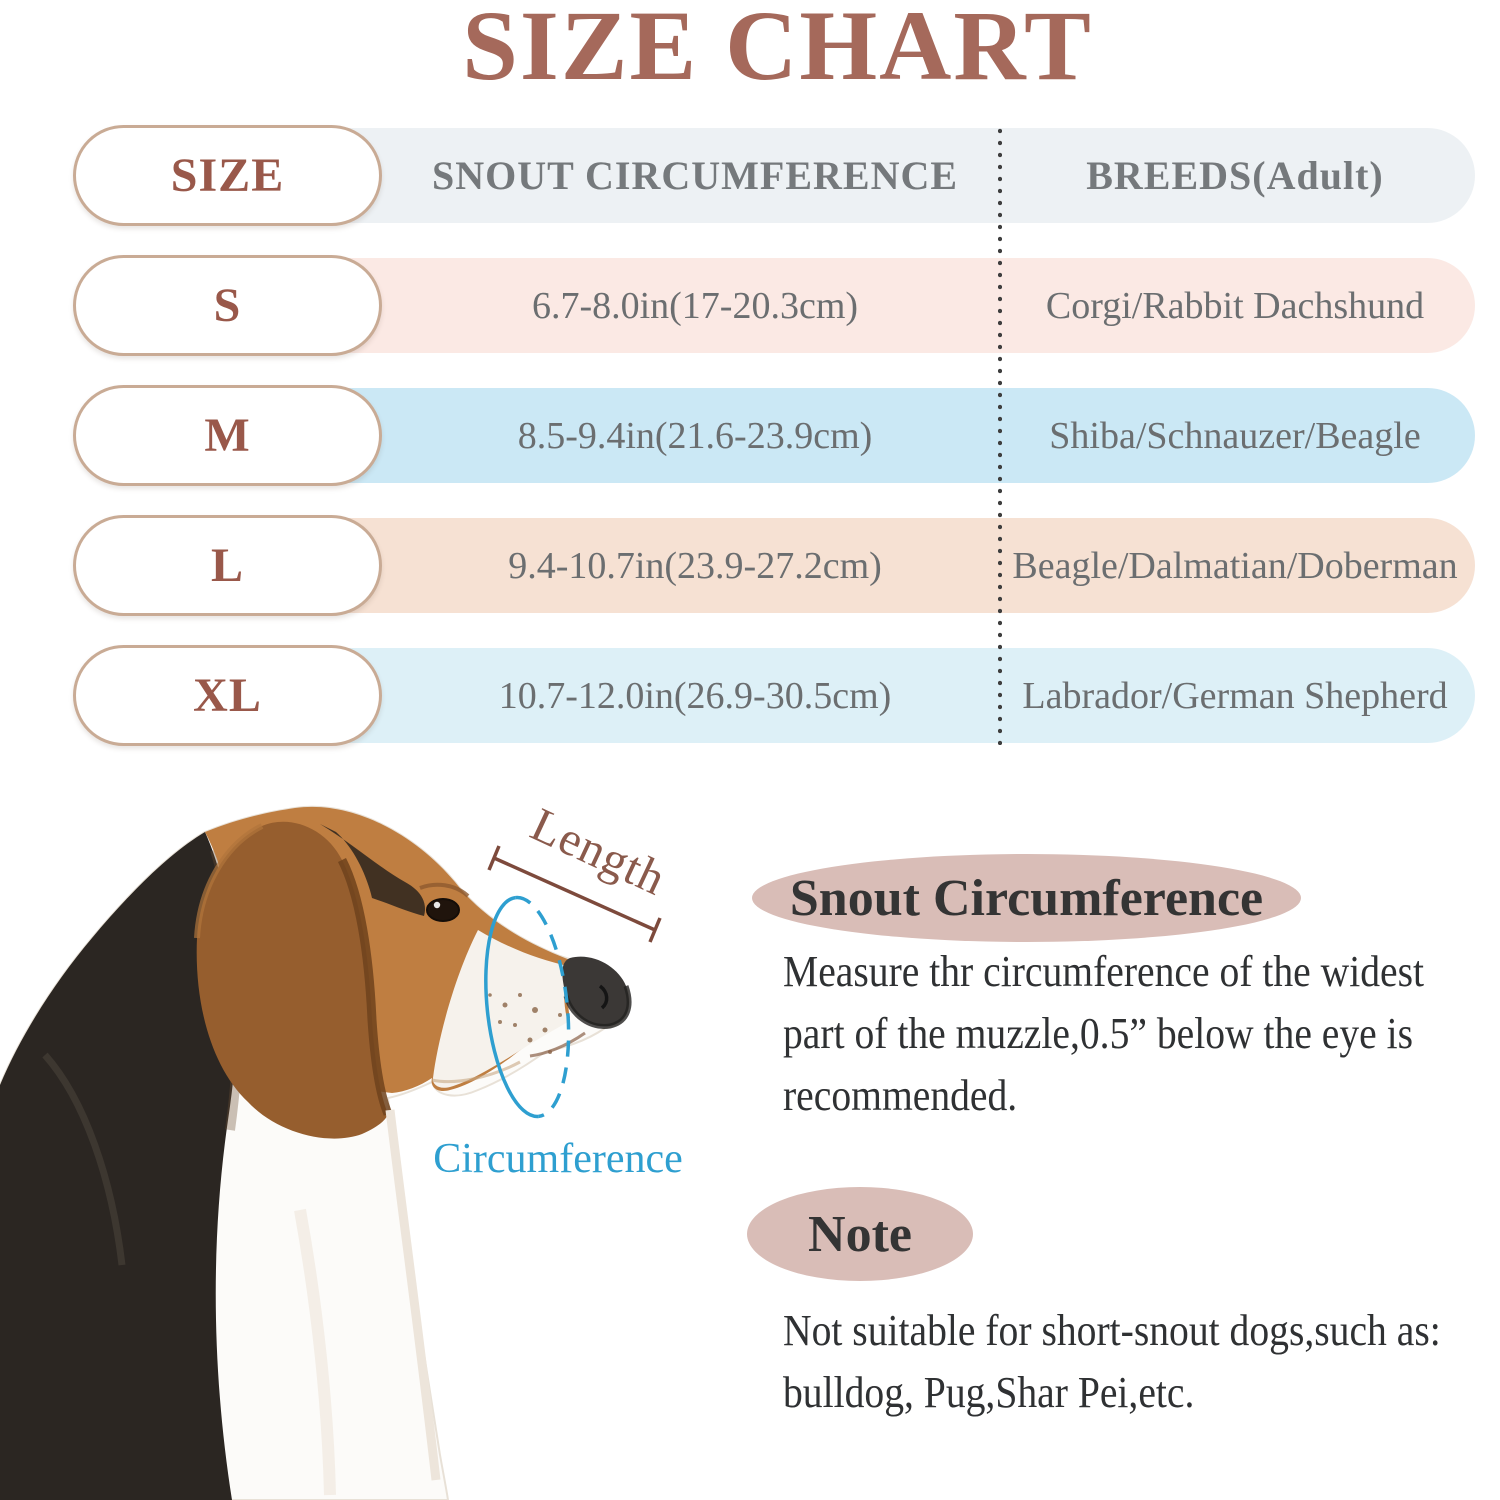 The image size is (1500, 1500). I want to click on fur-streak, so click(84, 1159).